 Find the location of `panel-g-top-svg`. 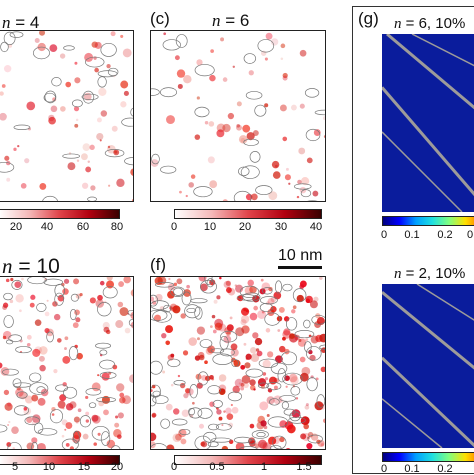

panel-g-top-svg is located at coordinates (428, 123).